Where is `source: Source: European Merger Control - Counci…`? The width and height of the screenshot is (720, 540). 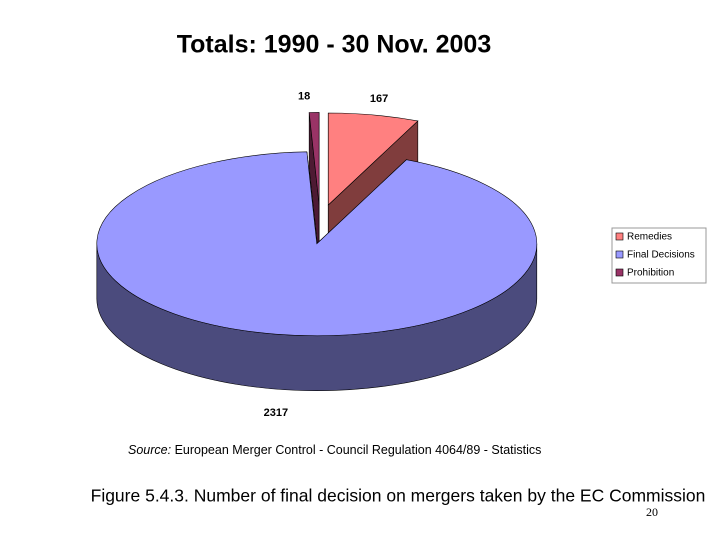
source: Source: European Merger Control - Counci… is located at coordinates (334, 450).